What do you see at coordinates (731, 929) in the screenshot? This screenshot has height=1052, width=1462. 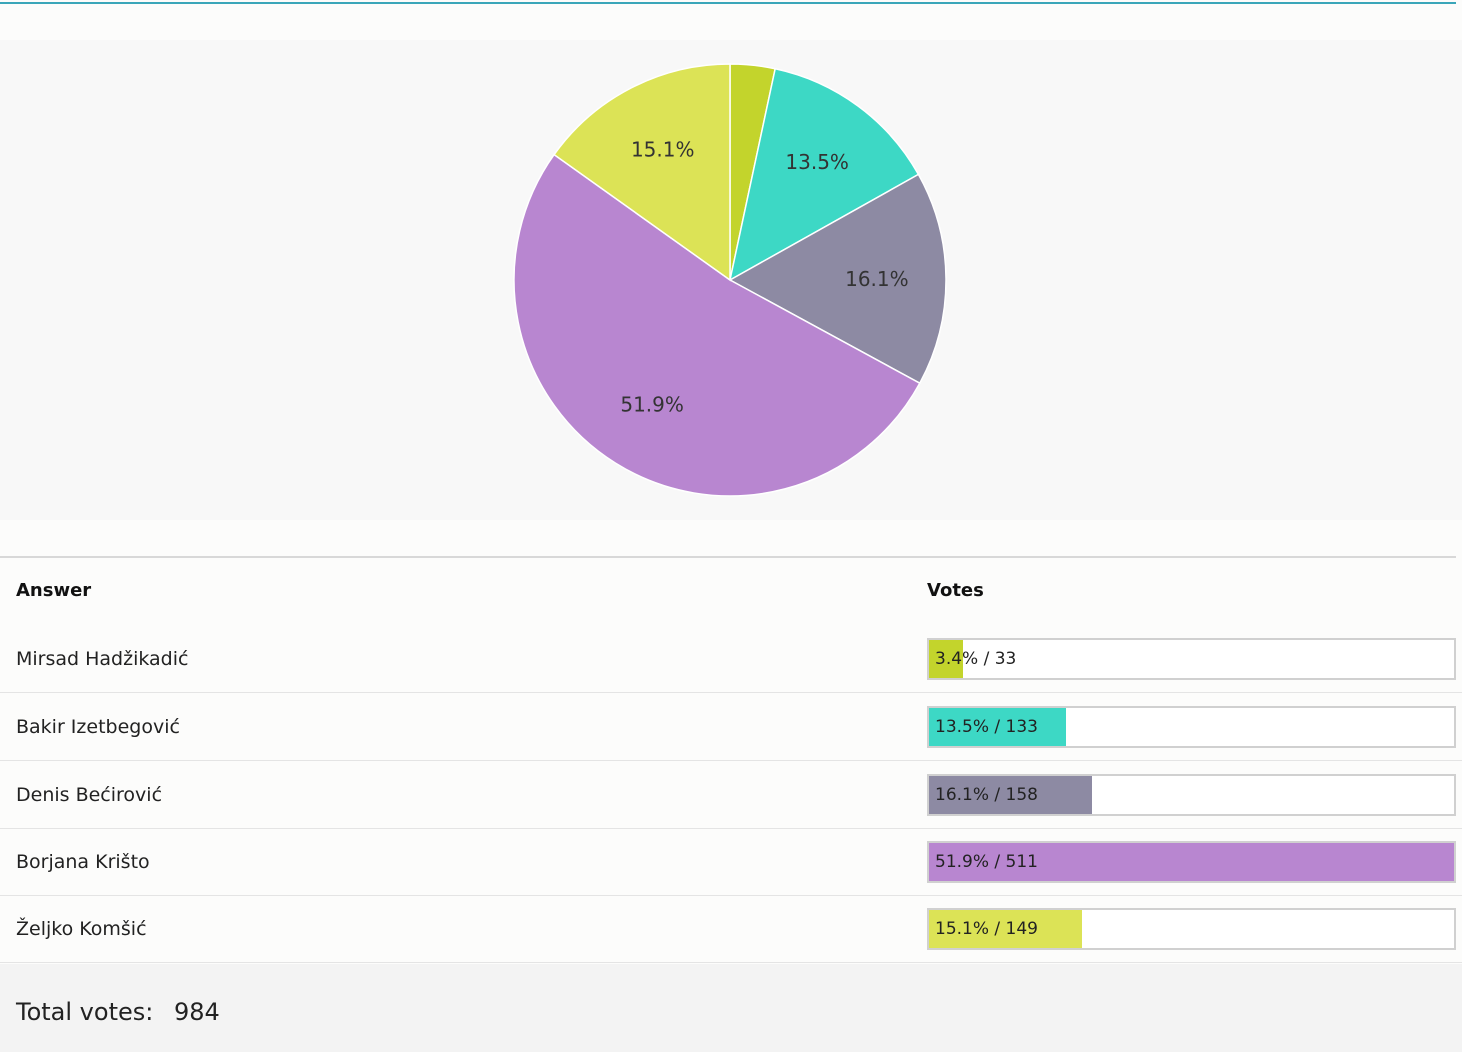 I see `table-row: Željko Komšić 15.1% / 149` at bounding box center [731, 929].